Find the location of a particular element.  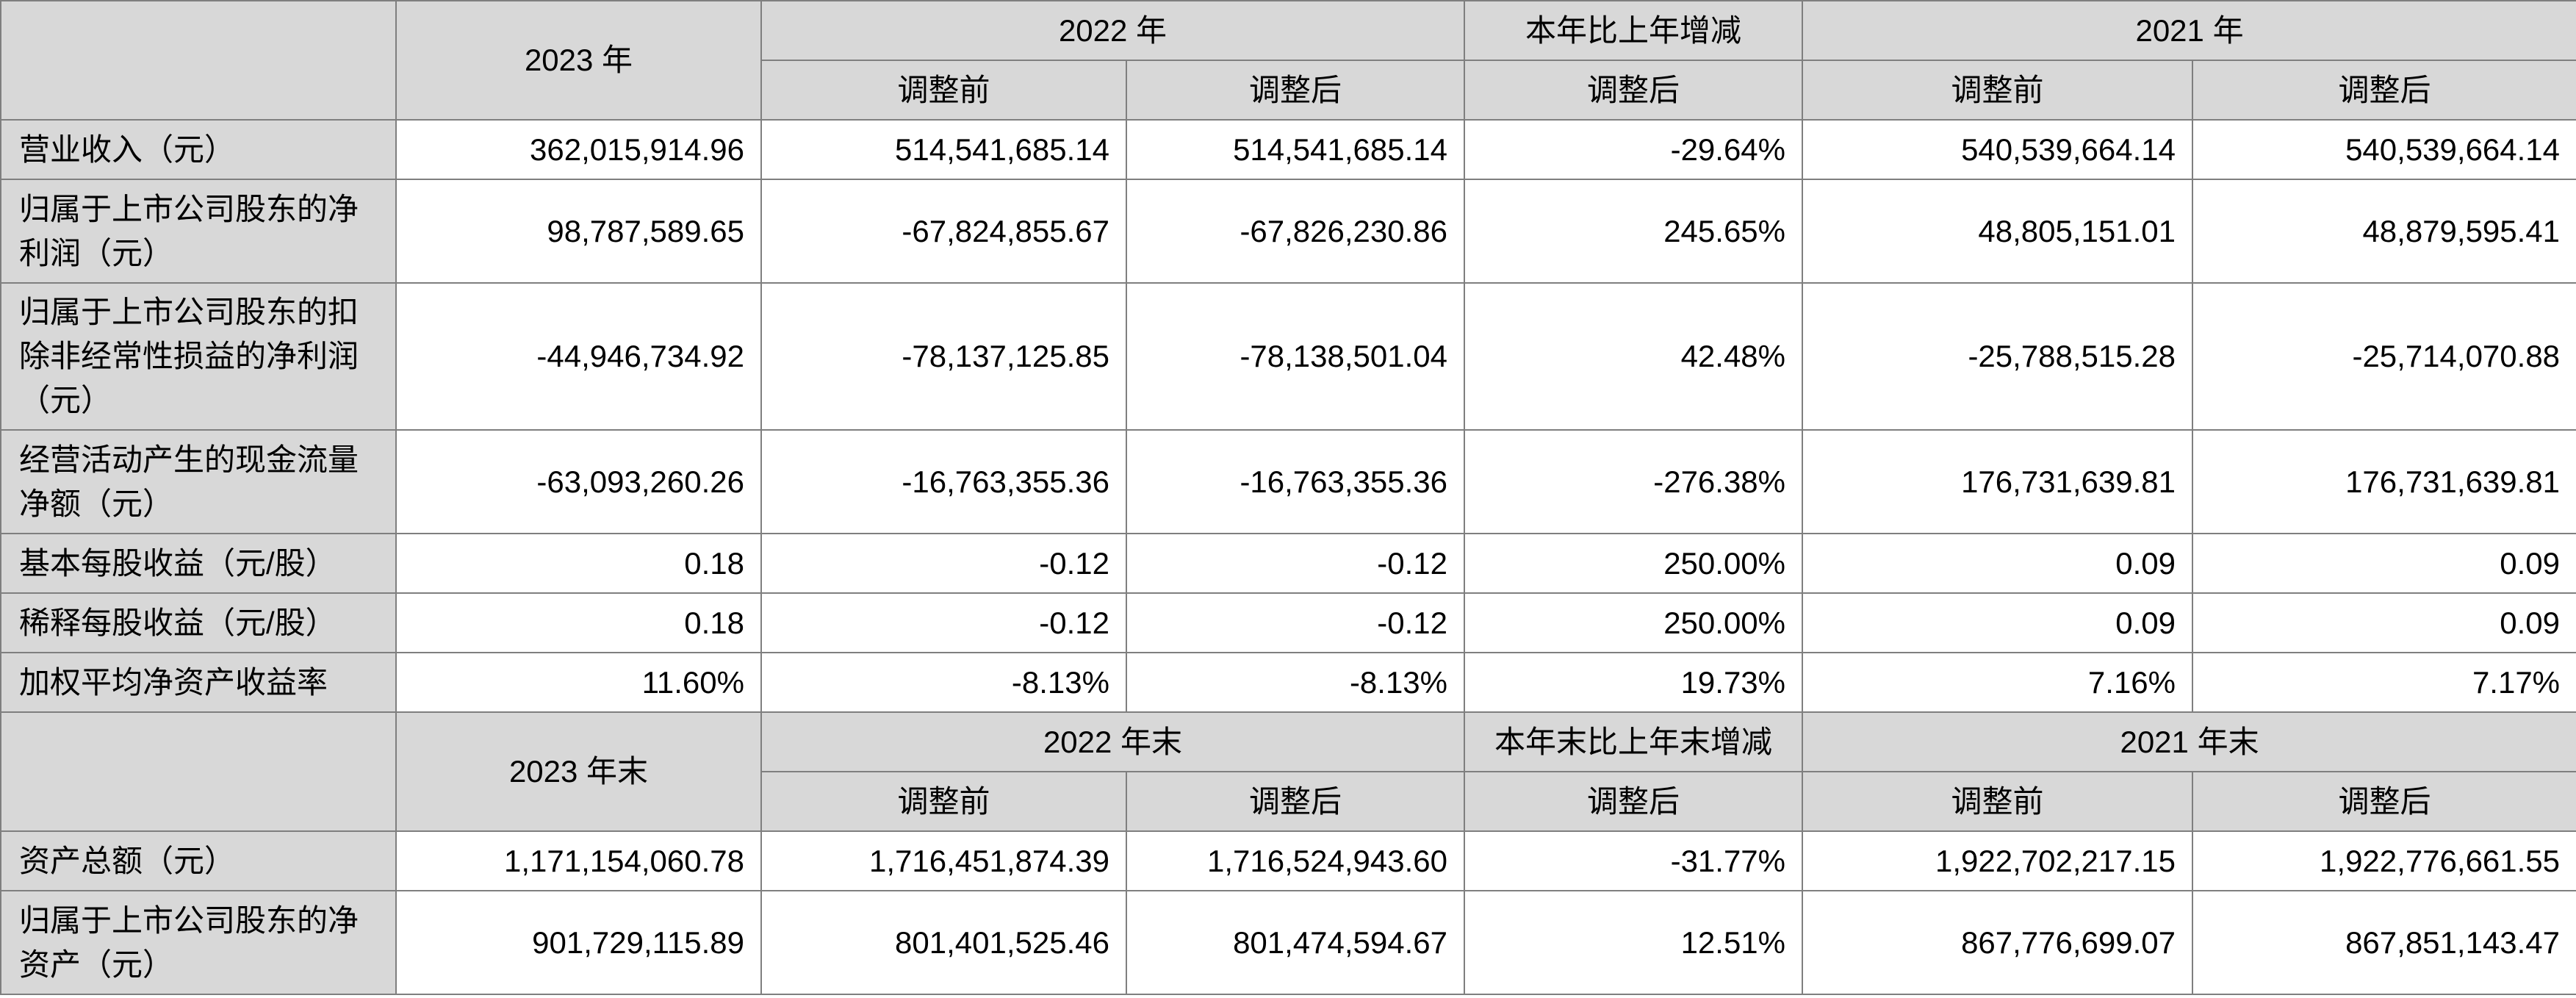

value-2022-after: 801,474,594.67 is located at coordinates (1295, 942).